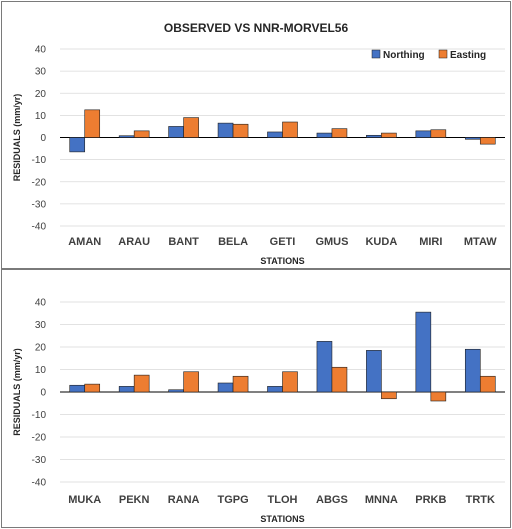  What do you see at coordinates (191, 127) in the screenshot?
I see `easting-bar-bant` at bounding box center [191, 127].